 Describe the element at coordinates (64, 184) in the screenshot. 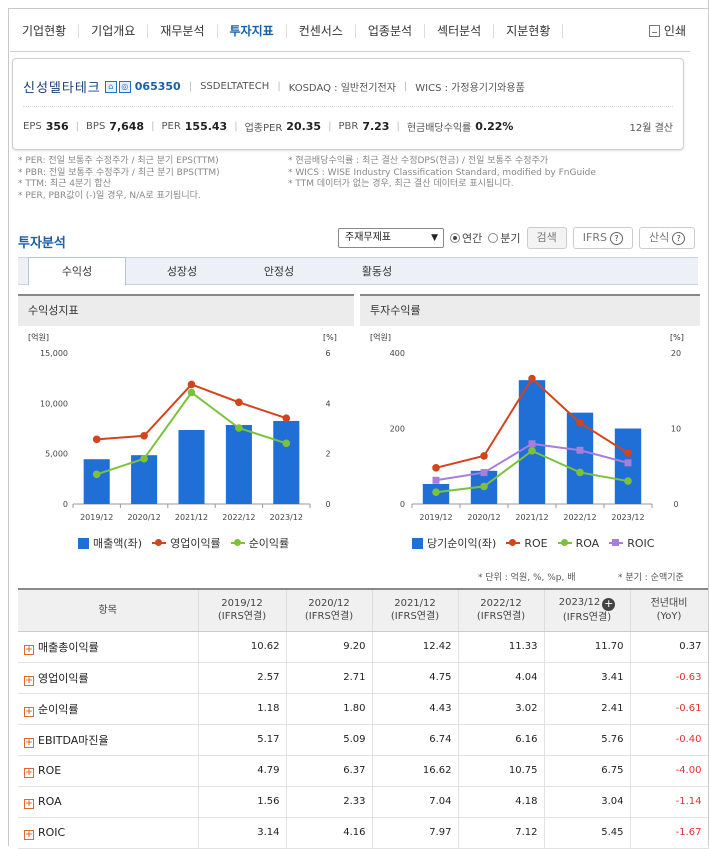

I see `note-ttm: * TTM: 최근 4분기 합산` at that location.